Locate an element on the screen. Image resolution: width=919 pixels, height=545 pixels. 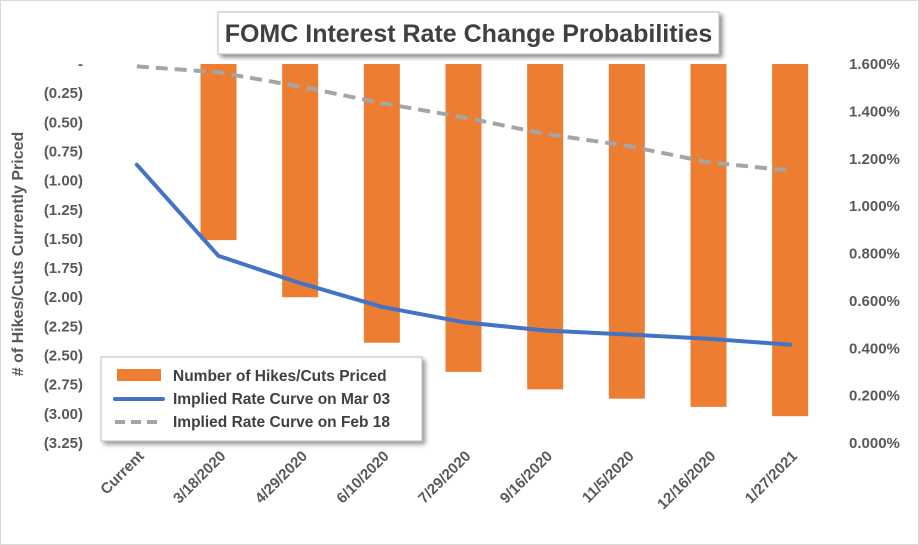
left-tick-label: (2.00) is located at coordinates (63, 297).